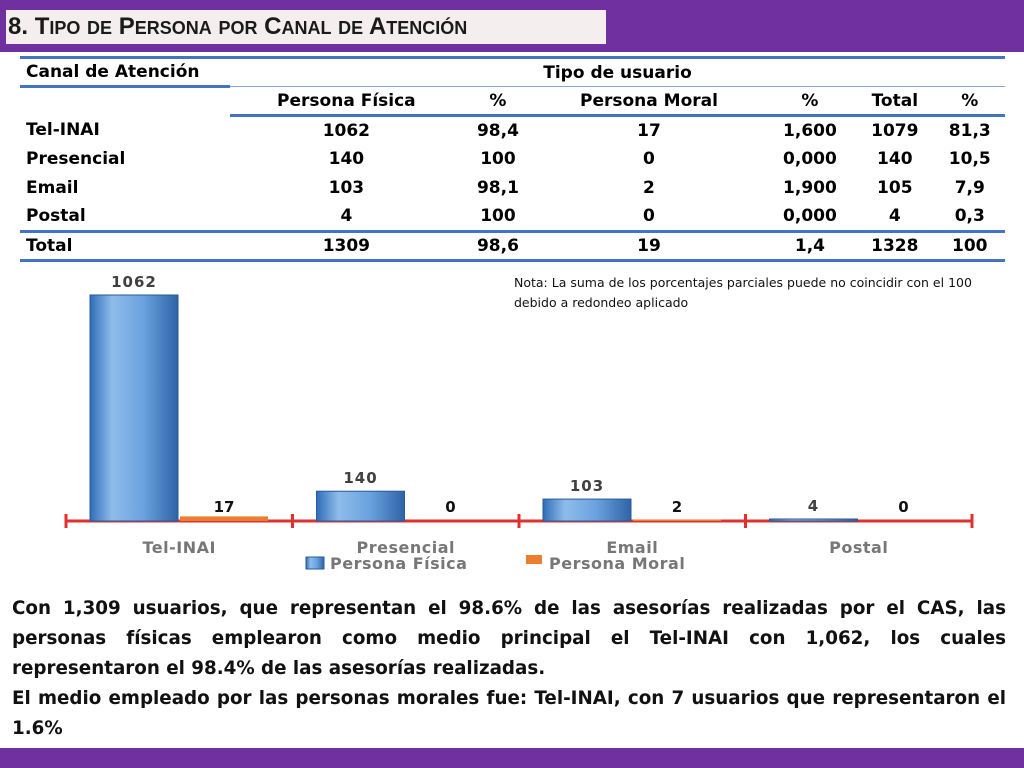  What do you see at coordinates (360, 478) in the screenshot?
I see `data-label: 140` at bounding box center [360, 478].